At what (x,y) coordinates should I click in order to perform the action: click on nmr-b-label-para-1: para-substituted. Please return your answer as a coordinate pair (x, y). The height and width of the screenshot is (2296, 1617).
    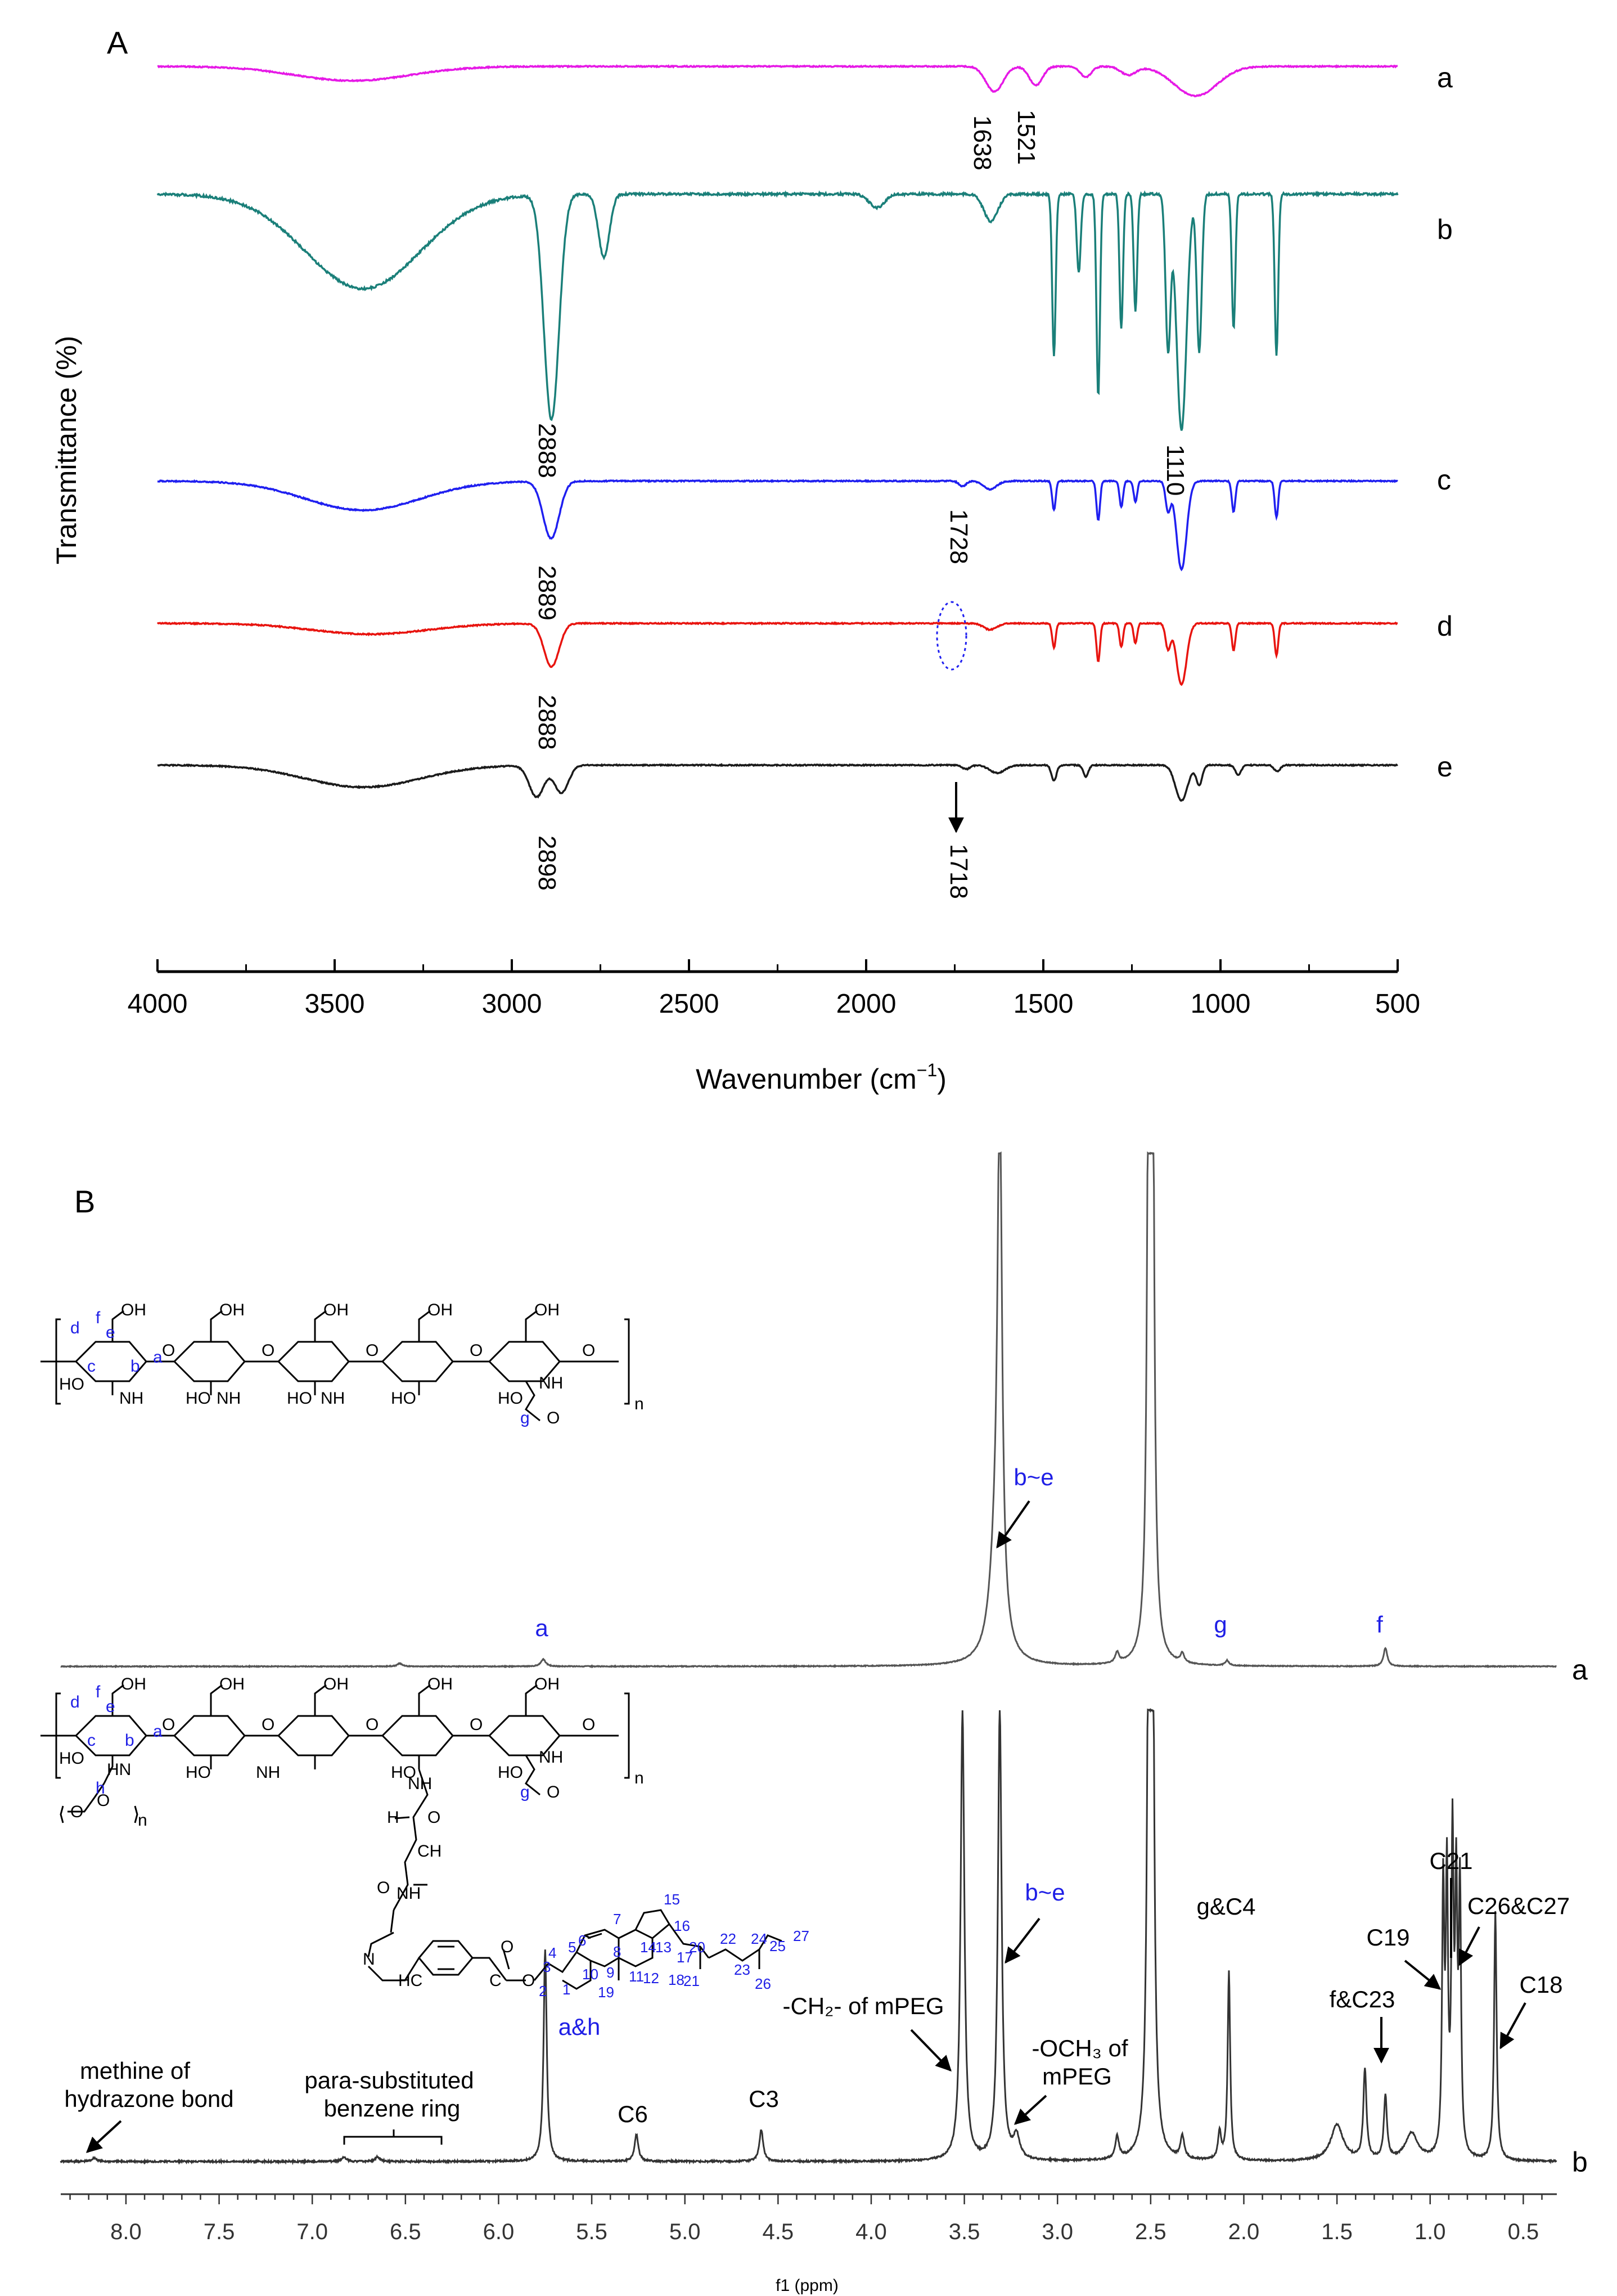
    Looking at the image, I should click on (389, 2080).